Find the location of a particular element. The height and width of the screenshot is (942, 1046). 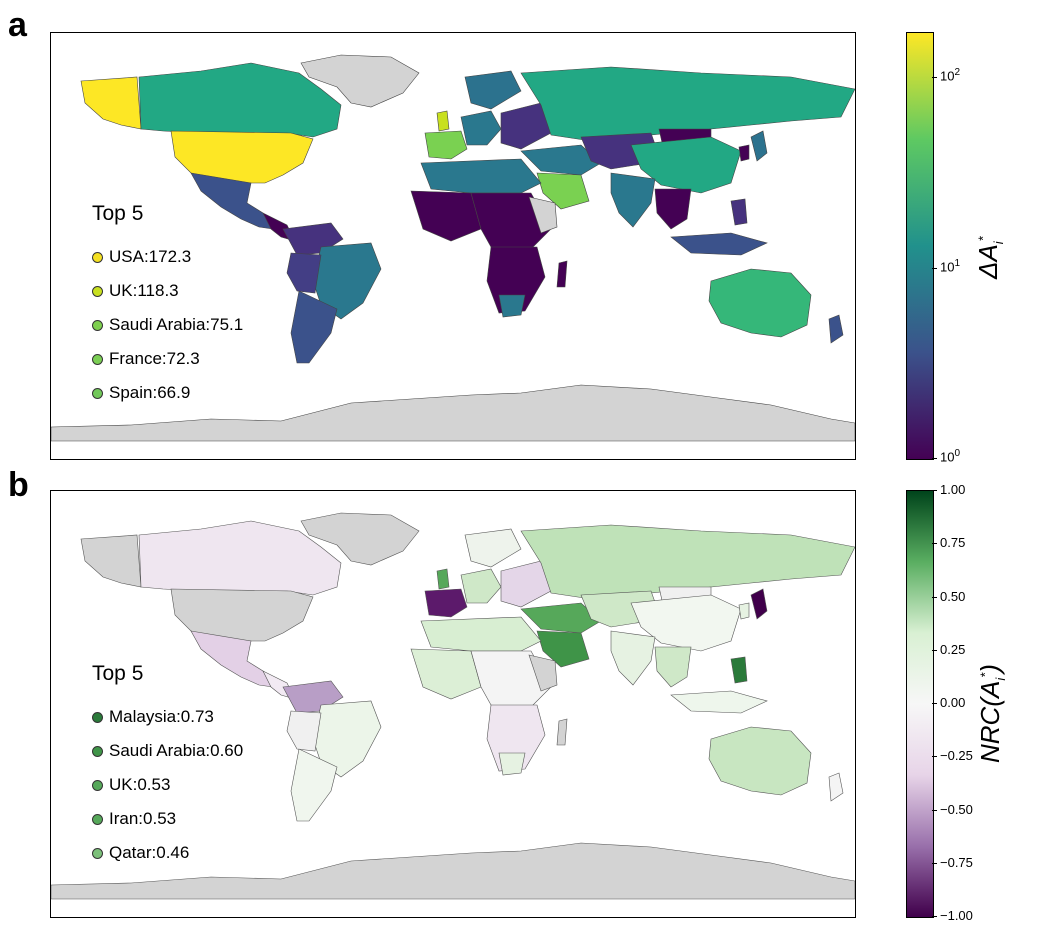

colorbar-tick-label: 10² is located at coordinates (950, 75).